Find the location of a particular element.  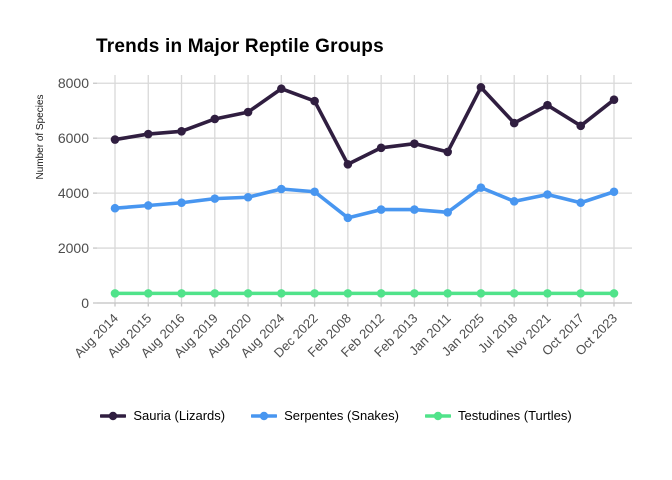

svg-text: 6000 is located at coordinates (73, 138).